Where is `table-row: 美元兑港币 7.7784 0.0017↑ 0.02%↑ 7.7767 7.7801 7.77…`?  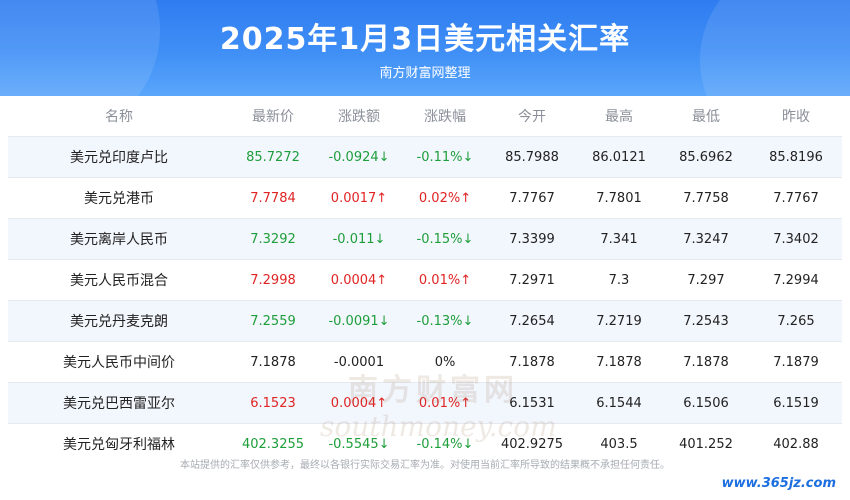 table-row: 美元兑港币 7.7784 0.0017↑ 0.02%↑ 7.7767 7.7801 7.77… is located at coordinates (425, 198).